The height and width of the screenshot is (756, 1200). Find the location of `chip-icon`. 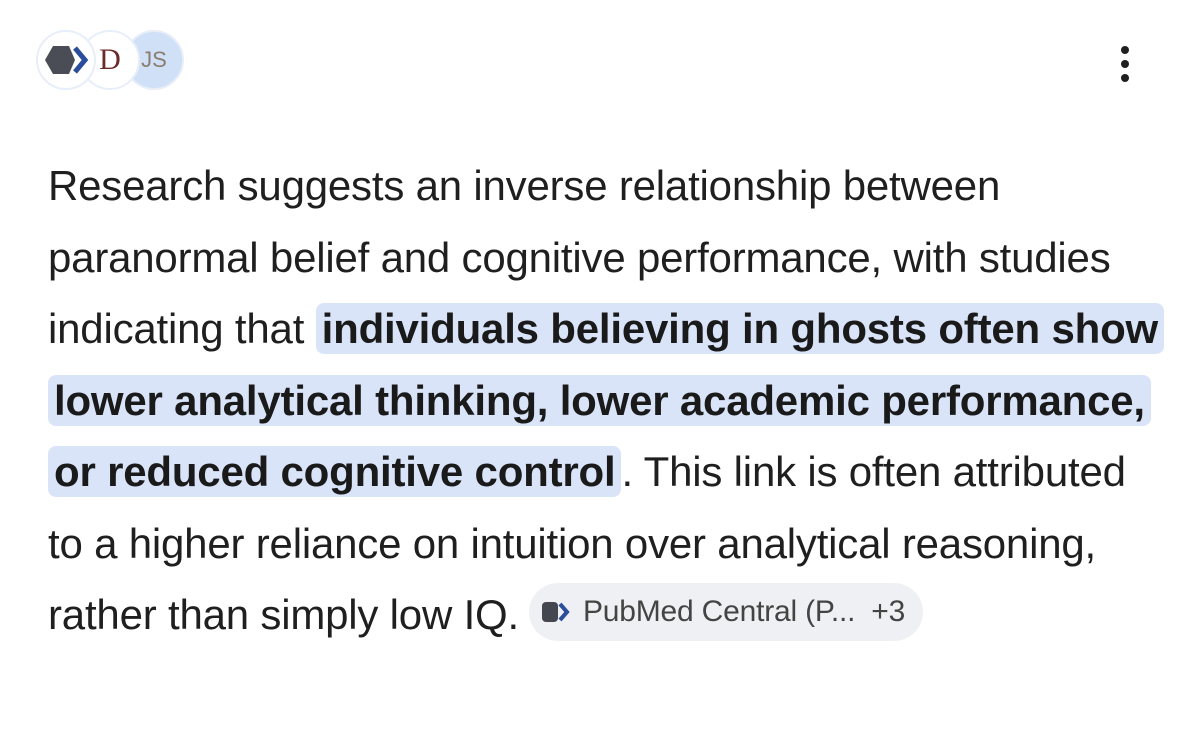

chip-icon is located at coordinates (555, 611).